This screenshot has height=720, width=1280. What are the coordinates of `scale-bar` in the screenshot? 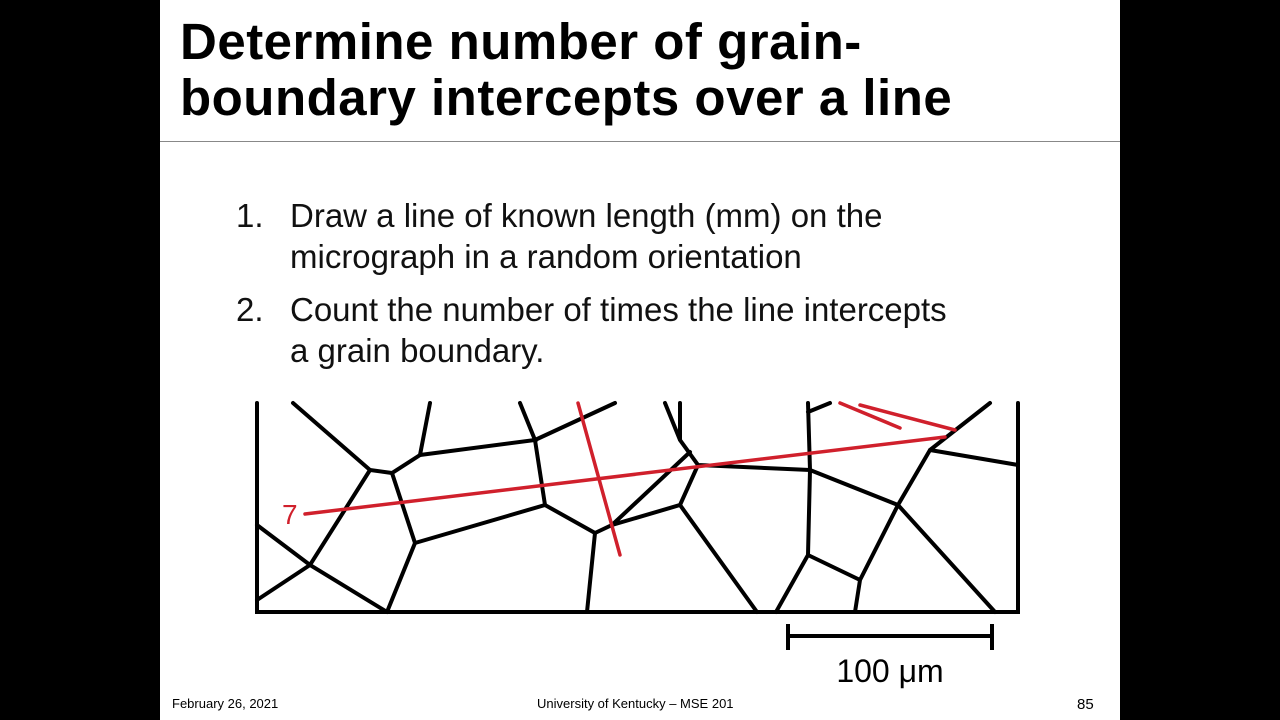 It's located at (890, 637).